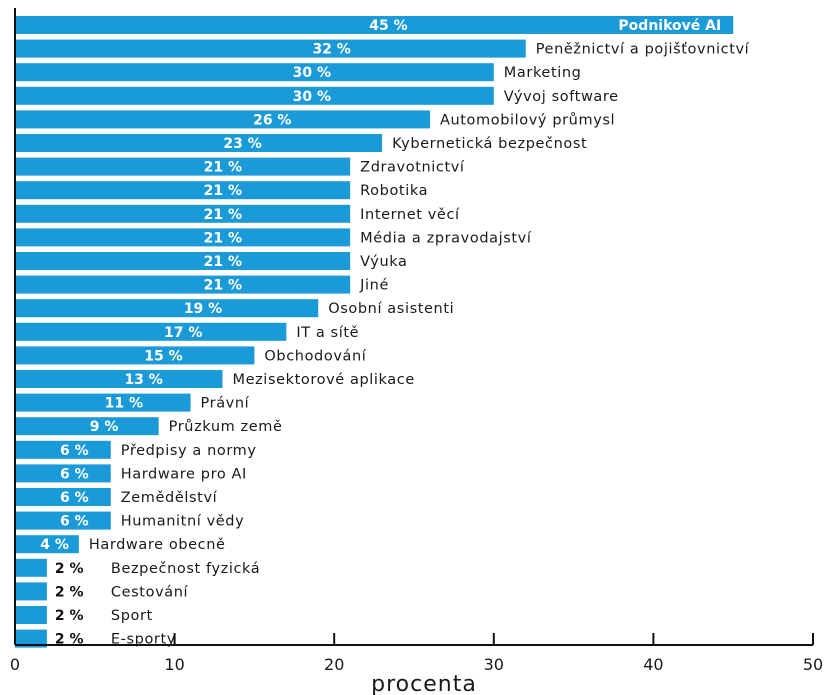 The image size is (825, 695). I want to click on category-label: Vývoj software, so click(561, 97).